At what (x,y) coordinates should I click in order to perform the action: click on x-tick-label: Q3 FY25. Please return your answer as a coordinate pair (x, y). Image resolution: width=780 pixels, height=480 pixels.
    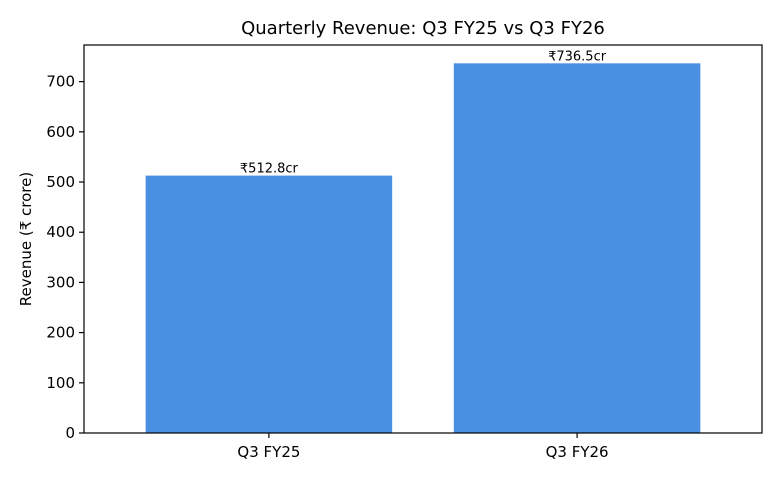
    Looking at the image, I should click on (268, 452).